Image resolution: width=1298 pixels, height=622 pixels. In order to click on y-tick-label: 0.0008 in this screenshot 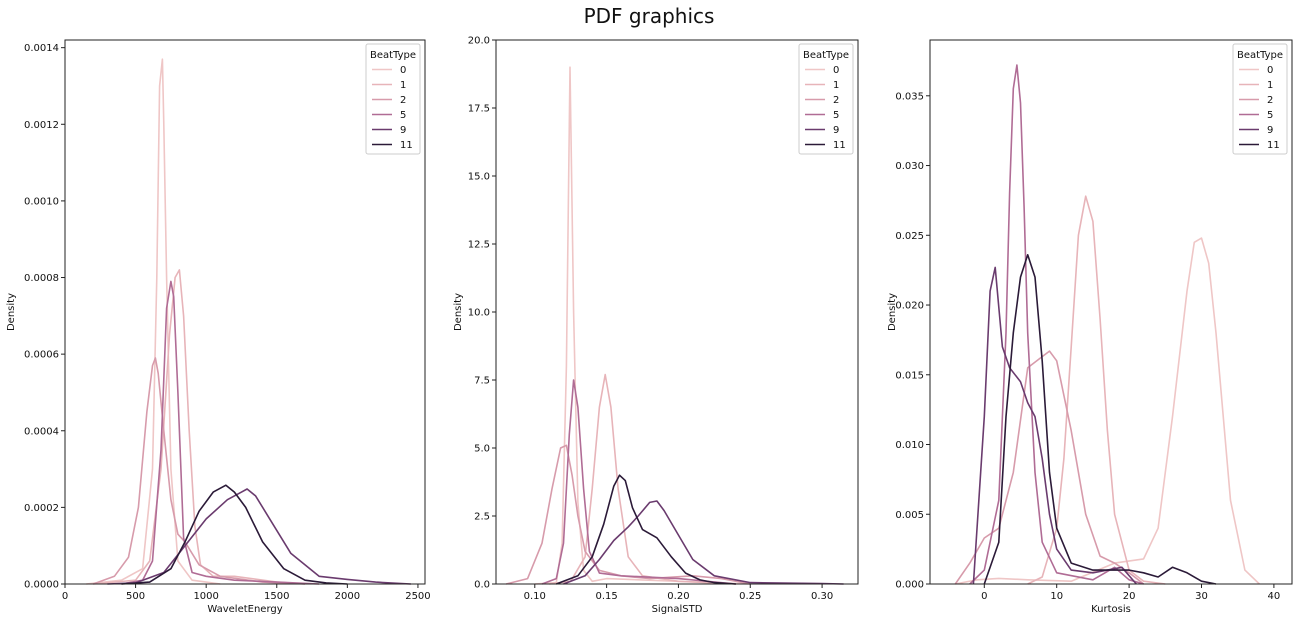, I will do `click(41, 278)`.